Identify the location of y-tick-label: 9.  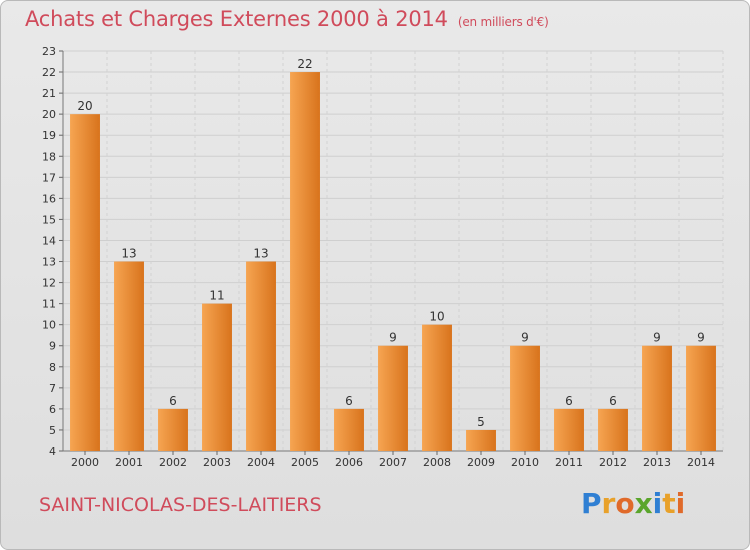
(52, 346).